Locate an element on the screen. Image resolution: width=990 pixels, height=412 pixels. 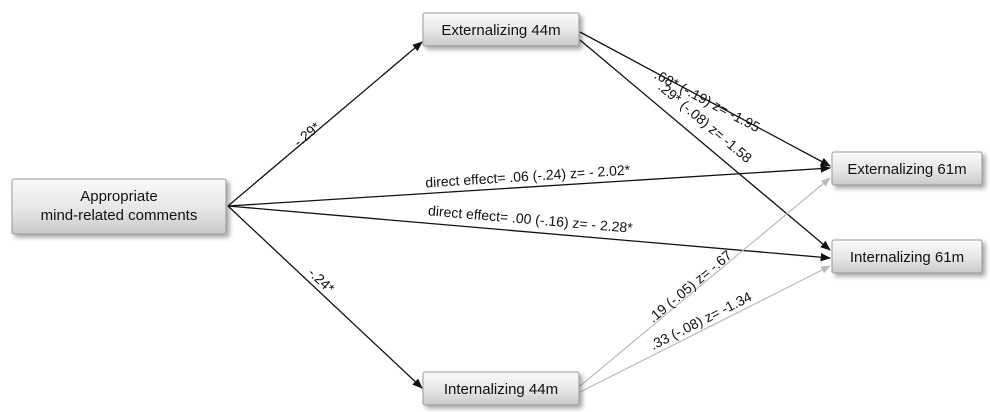
arrow-ext44-to-int61 is located at coordinates (705, 145).